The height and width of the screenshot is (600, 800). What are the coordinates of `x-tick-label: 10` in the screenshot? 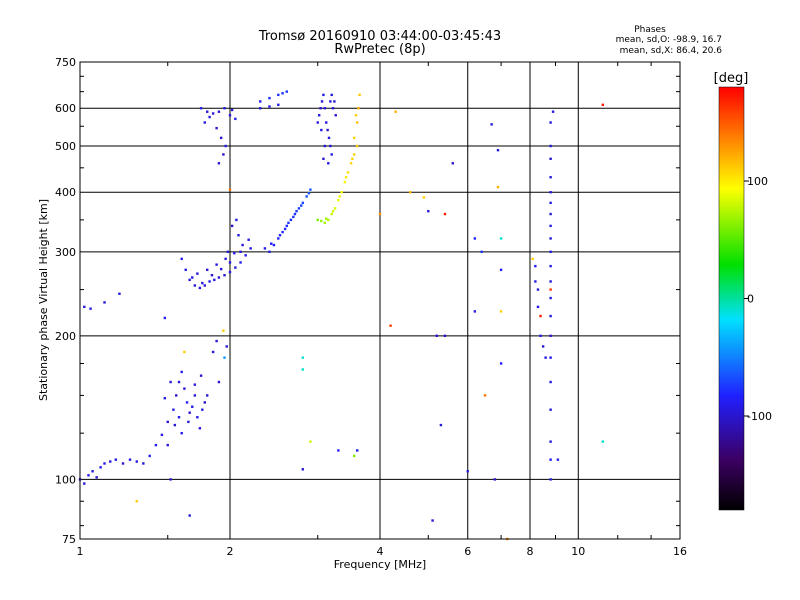 It's located at (578, 551).